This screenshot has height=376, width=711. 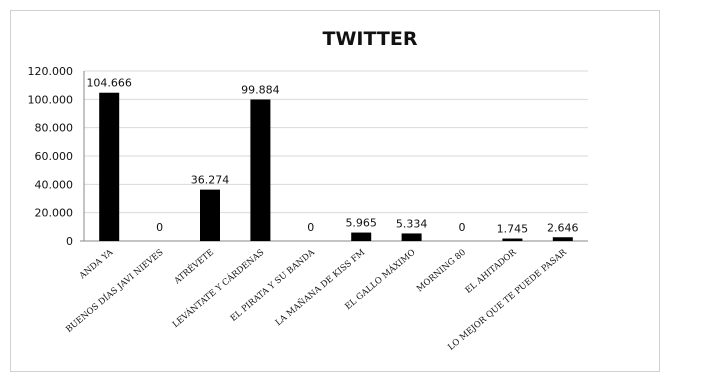 What do you see at coordinates (370, 39) in the screenshot?
I see `chart-title: TWITTER` at bounding box center [370, 39].